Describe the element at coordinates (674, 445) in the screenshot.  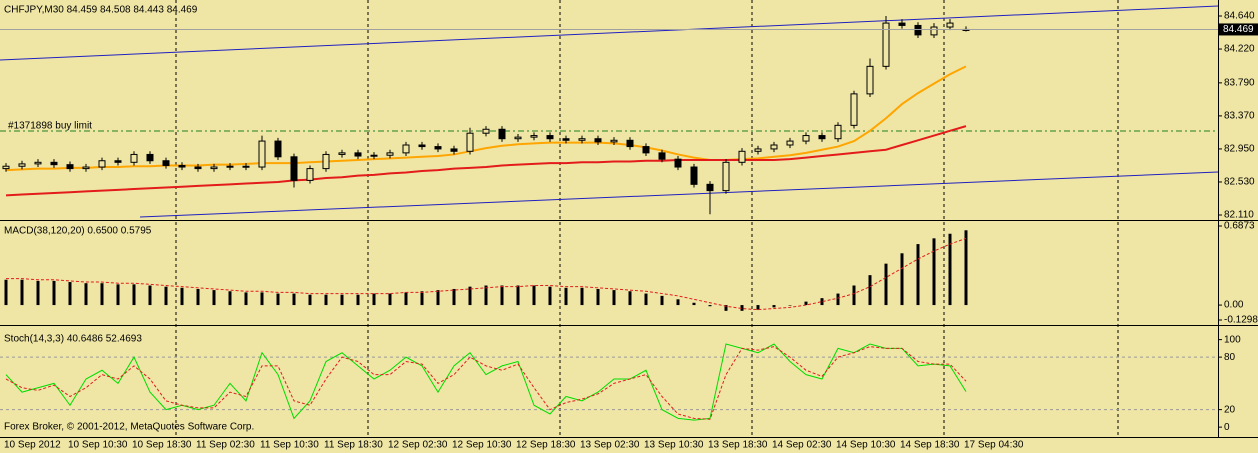
I see `x-tick-label: 13 Sep 10:30` at that location.